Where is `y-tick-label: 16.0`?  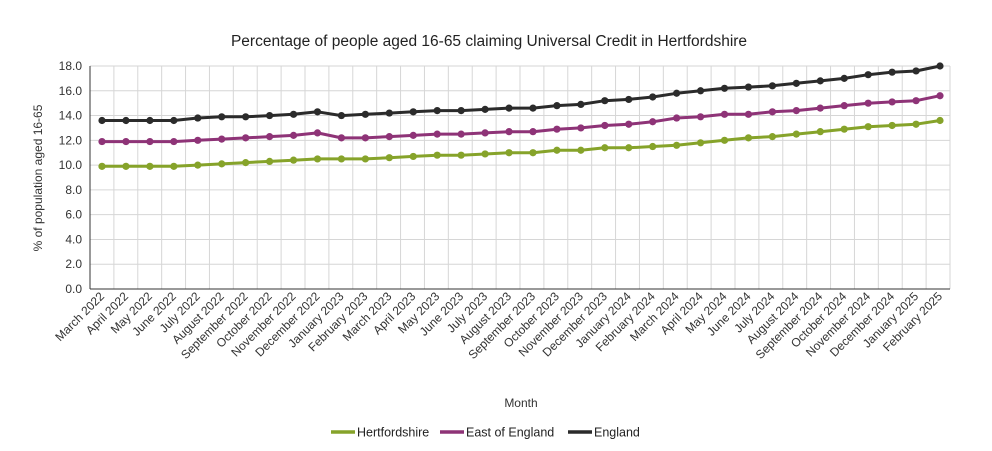
y-tick-label: 16.0 is located at coordinates (71, 91).